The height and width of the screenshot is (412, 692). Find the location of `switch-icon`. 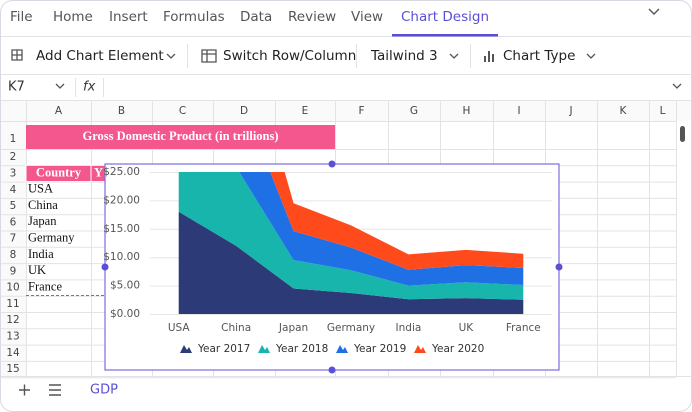

switch-icon is located at coordinates (209, 56).